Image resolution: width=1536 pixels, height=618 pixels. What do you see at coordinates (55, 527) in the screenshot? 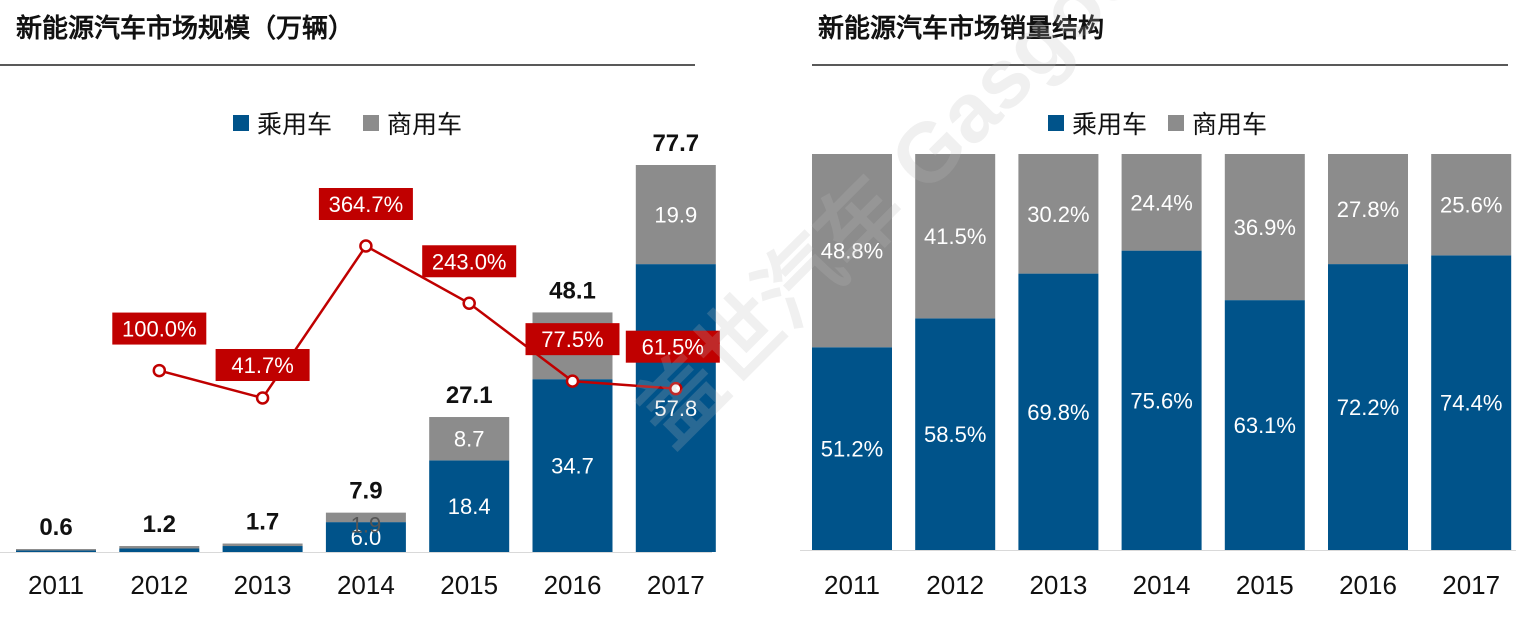
I see `total-label: 0.6` at bounding box center [55, 527].